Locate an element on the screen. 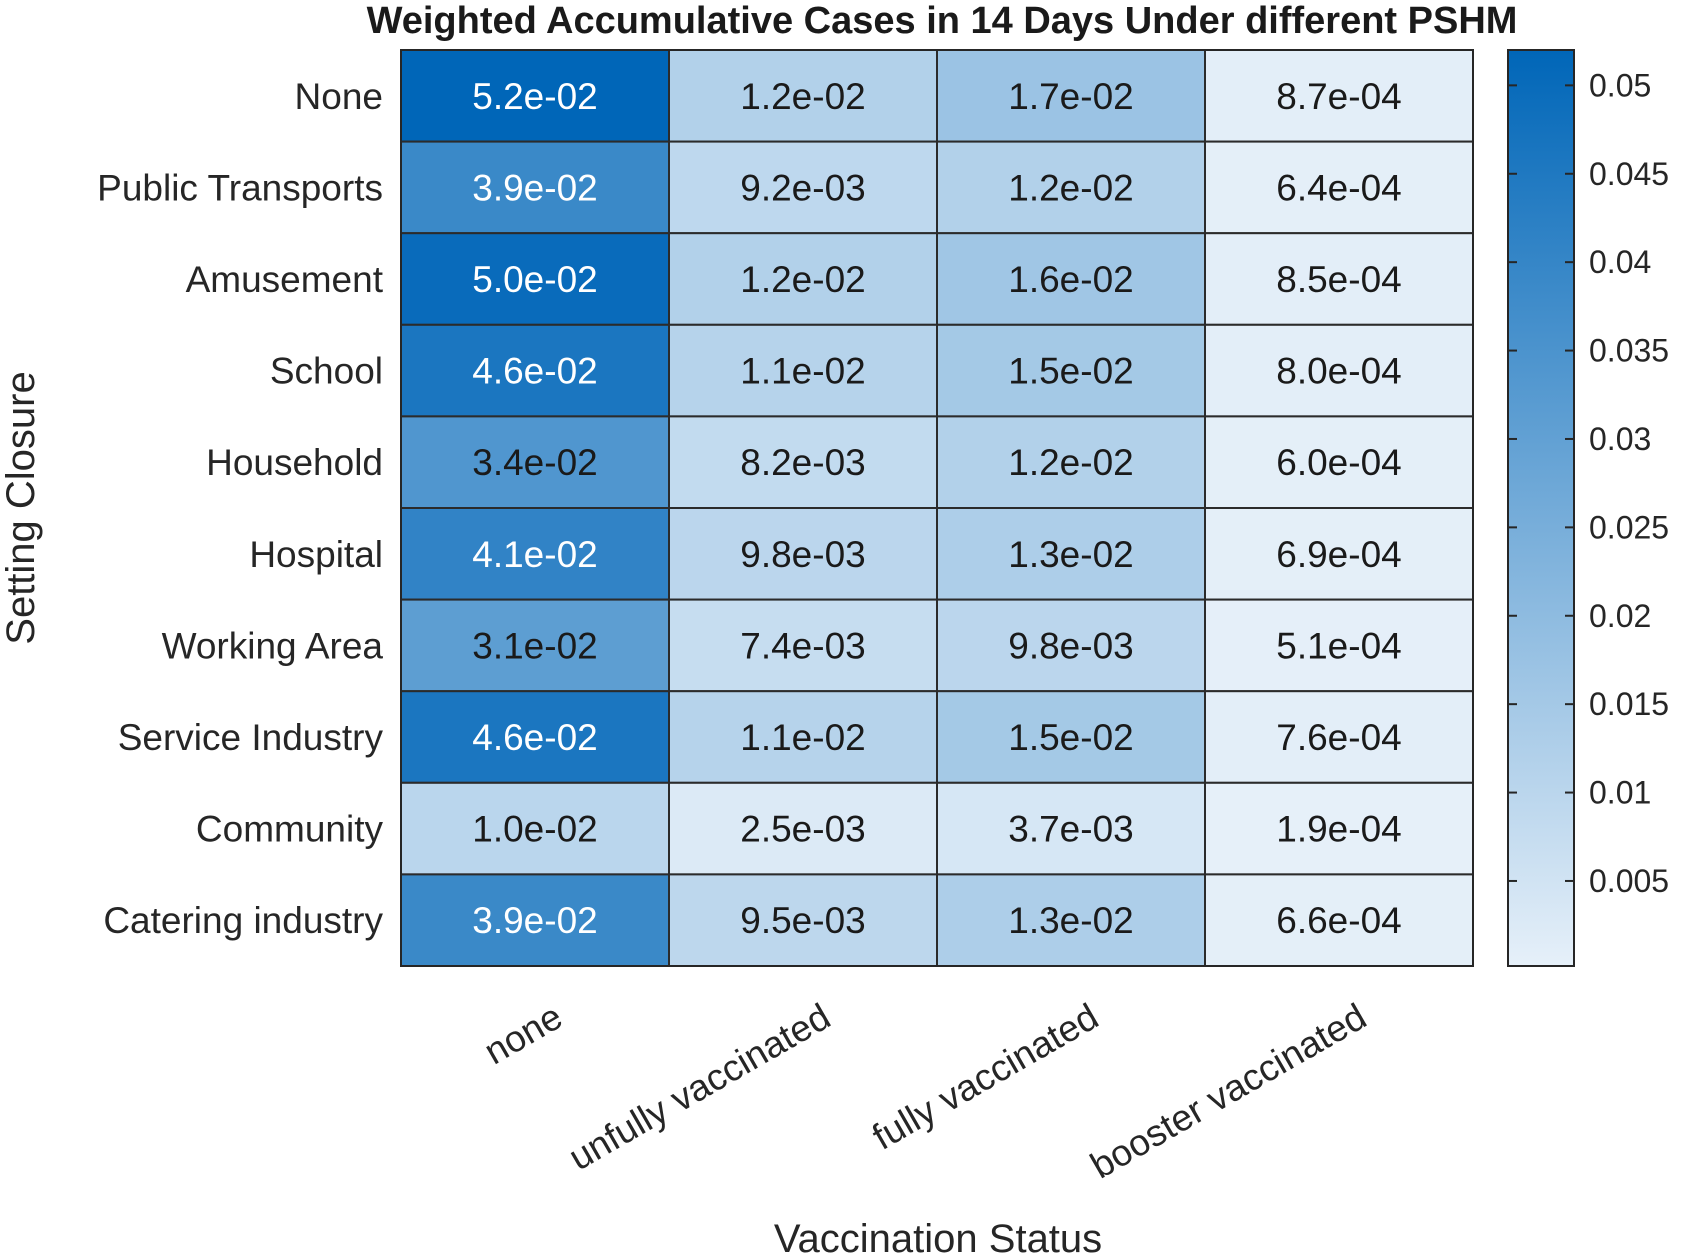  colorbar-gradient is located at coordinates (1541, 508).